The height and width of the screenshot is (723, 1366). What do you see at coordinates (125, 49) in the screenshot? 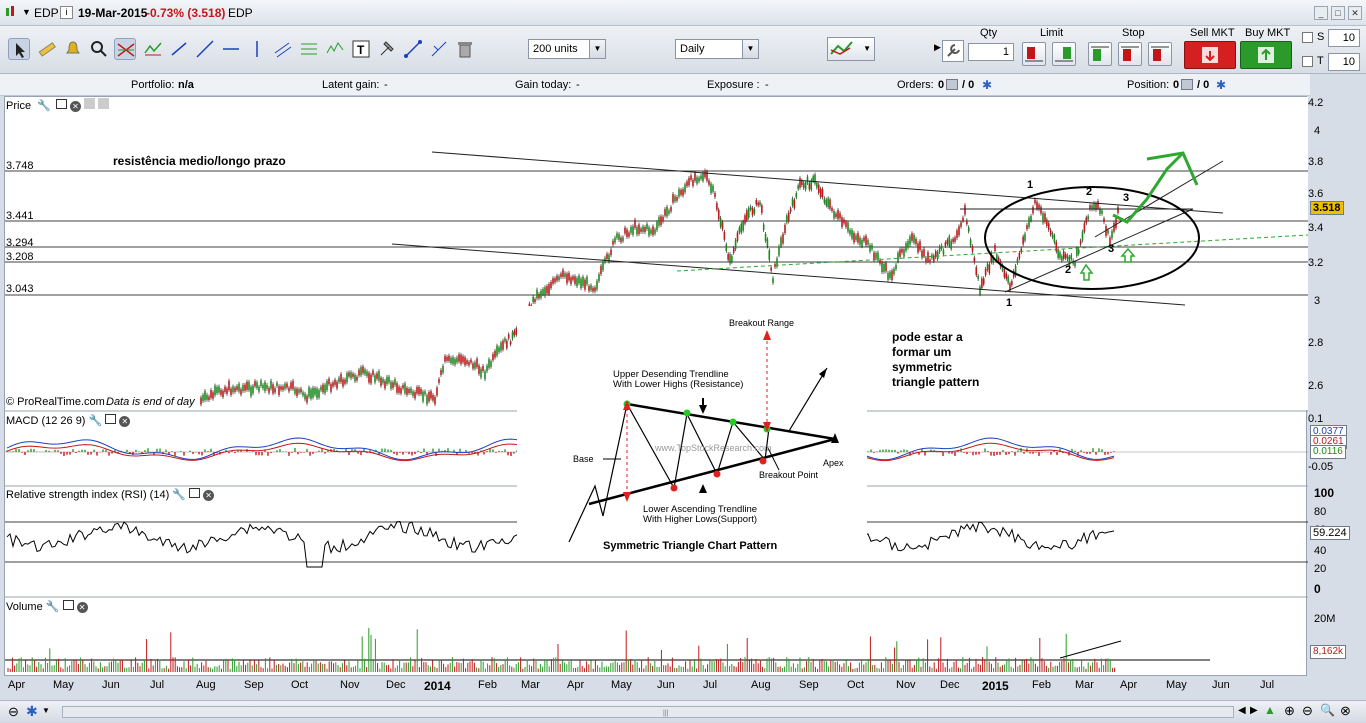
I see `triangle-pattern-icon` at bounding box center [125, 49].